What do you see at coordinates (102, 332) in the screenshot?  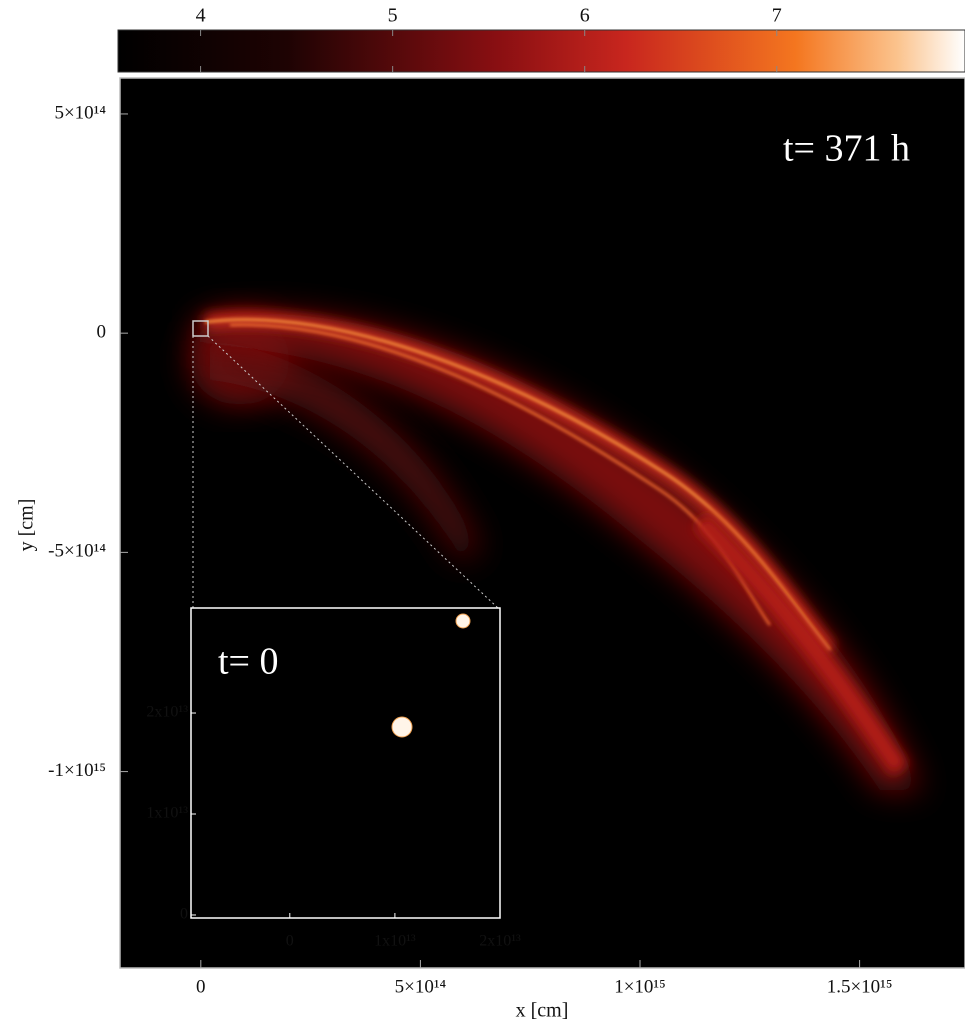 I see `y-tick-label: 0` at bounding box center [102, 332].